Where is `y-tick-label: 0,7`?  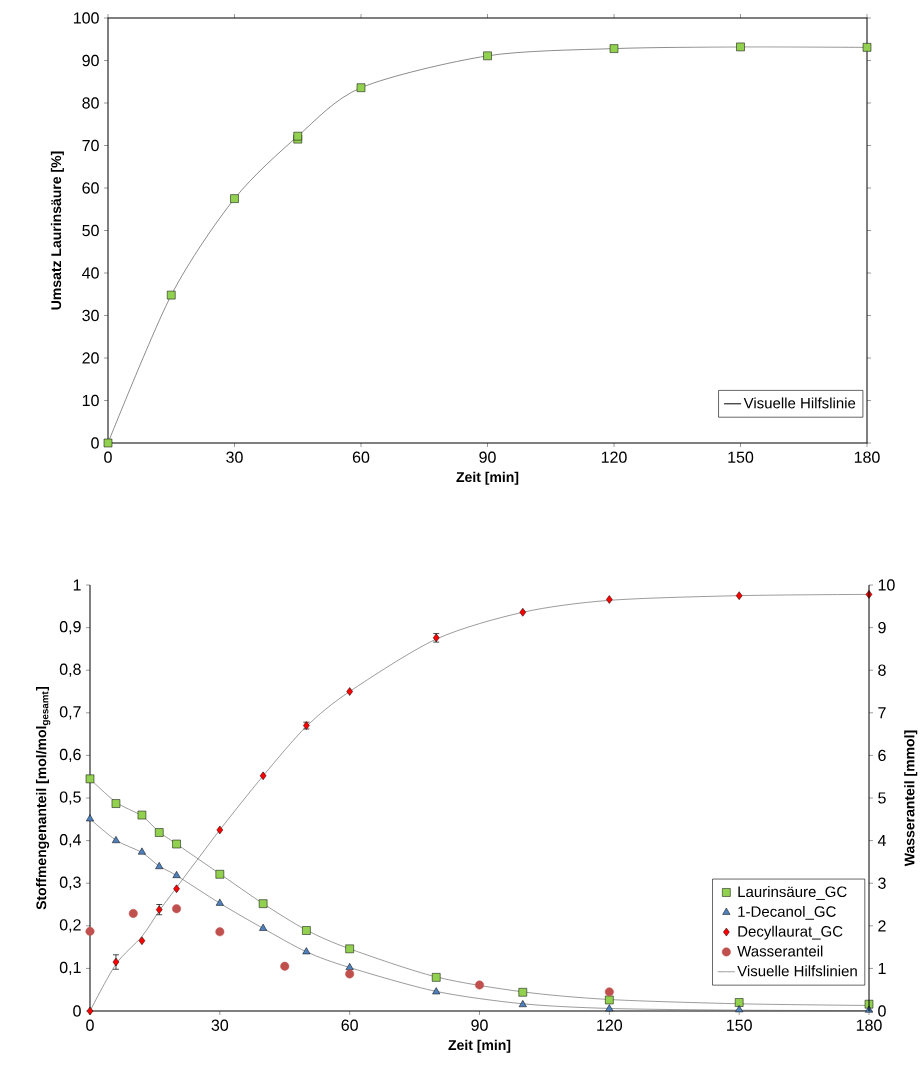
y-tick-label: 0,7 is located at coordinates (70, 713).